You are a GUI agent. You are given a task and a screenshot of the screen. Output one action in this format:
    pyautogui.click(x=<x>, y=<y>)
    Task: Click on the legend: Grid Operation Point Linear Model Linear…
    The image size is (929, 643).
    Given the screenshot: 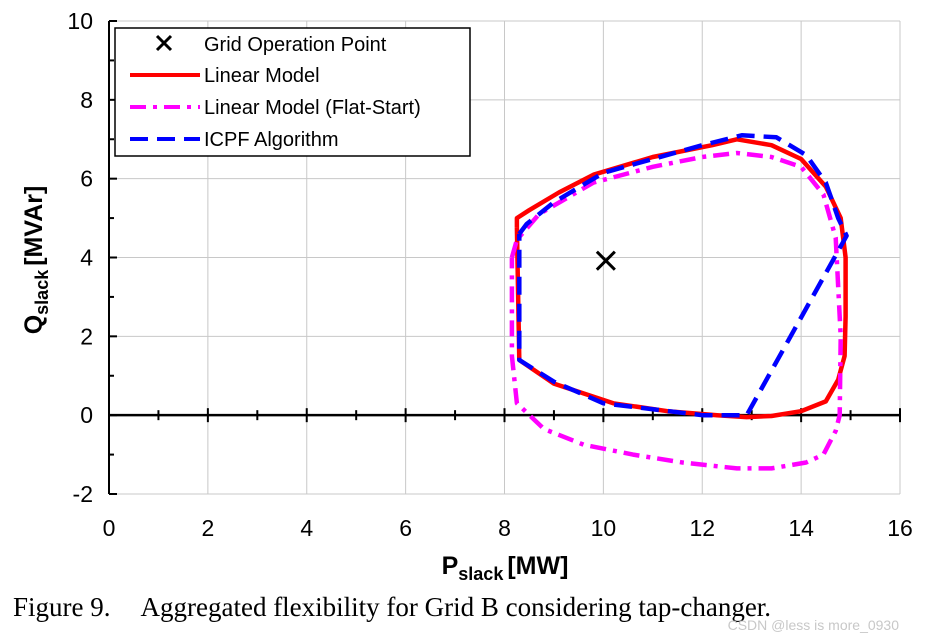 What is the action you would take?
    pyautogui.click(x=292, y=92)
    